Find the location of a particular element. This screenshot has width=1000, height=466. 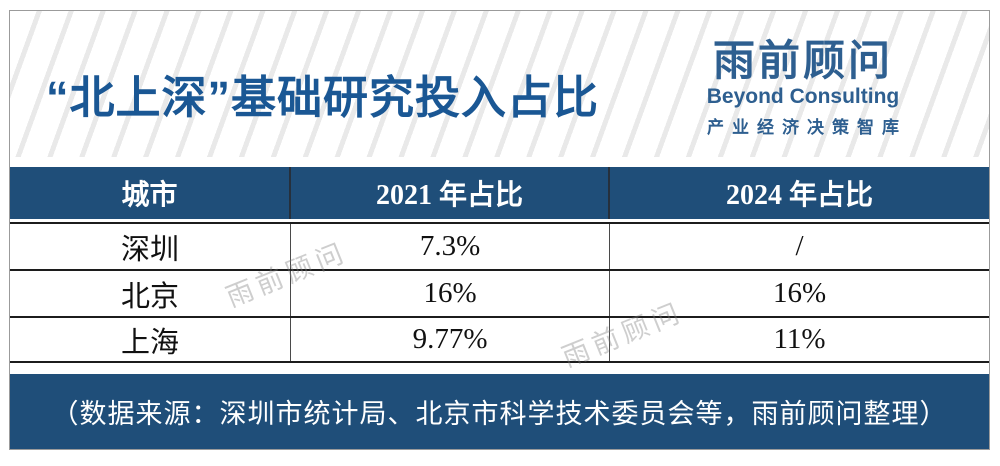

brand-logo: 雨前顾问 Beyond Consulting 产业经济决策智库 is located at coordinates (803, 88).